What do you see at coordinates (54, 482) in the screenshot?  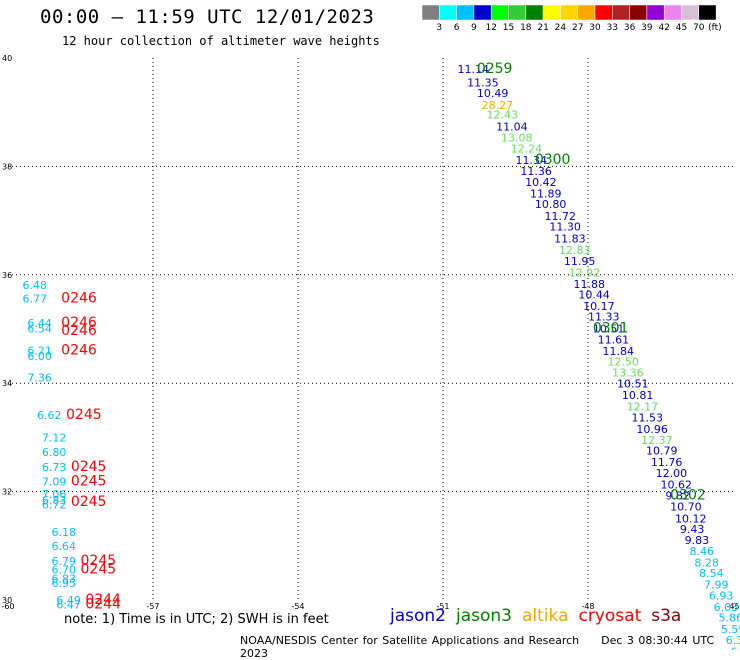 I see `wave-height-label: 7.09` at bounding box center [54, 482].